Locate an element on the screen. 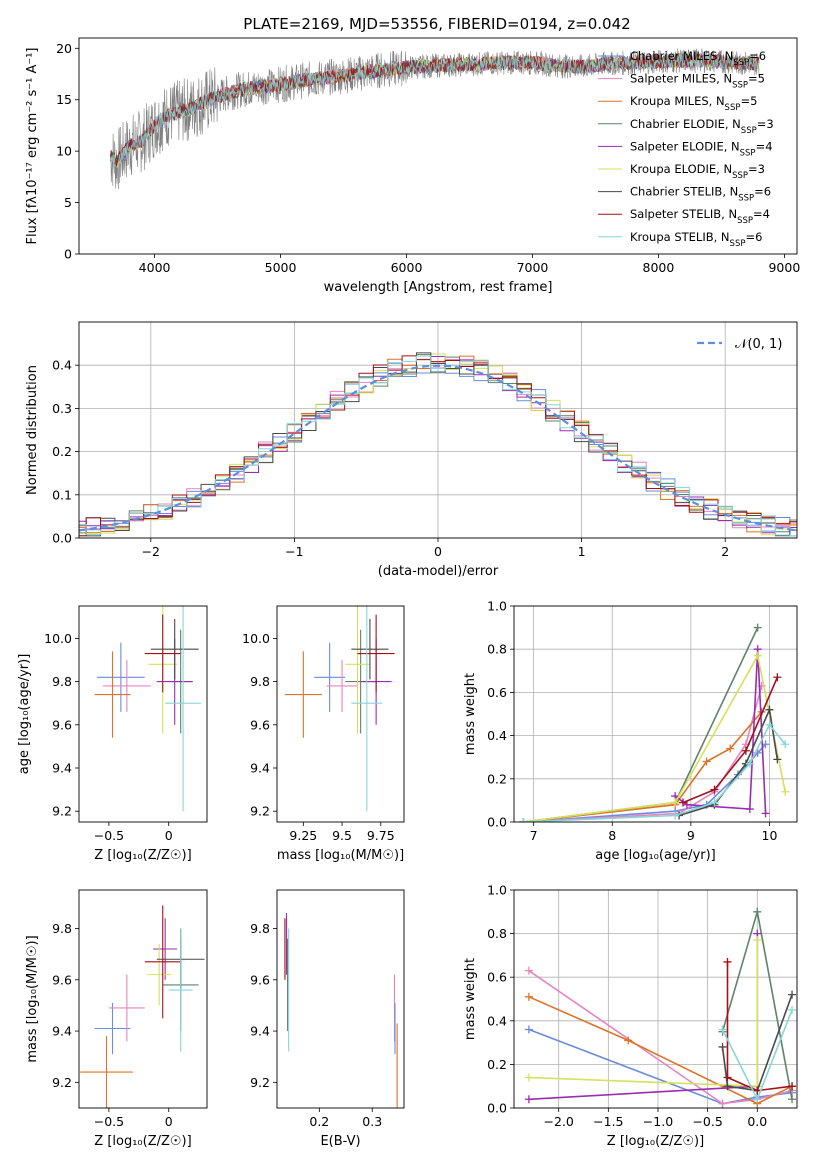 The height and width of the screenshot is (1170, 819). legend-entry: Salpeter STELIB, NSSP=4 is located at coordinates (700, 216).